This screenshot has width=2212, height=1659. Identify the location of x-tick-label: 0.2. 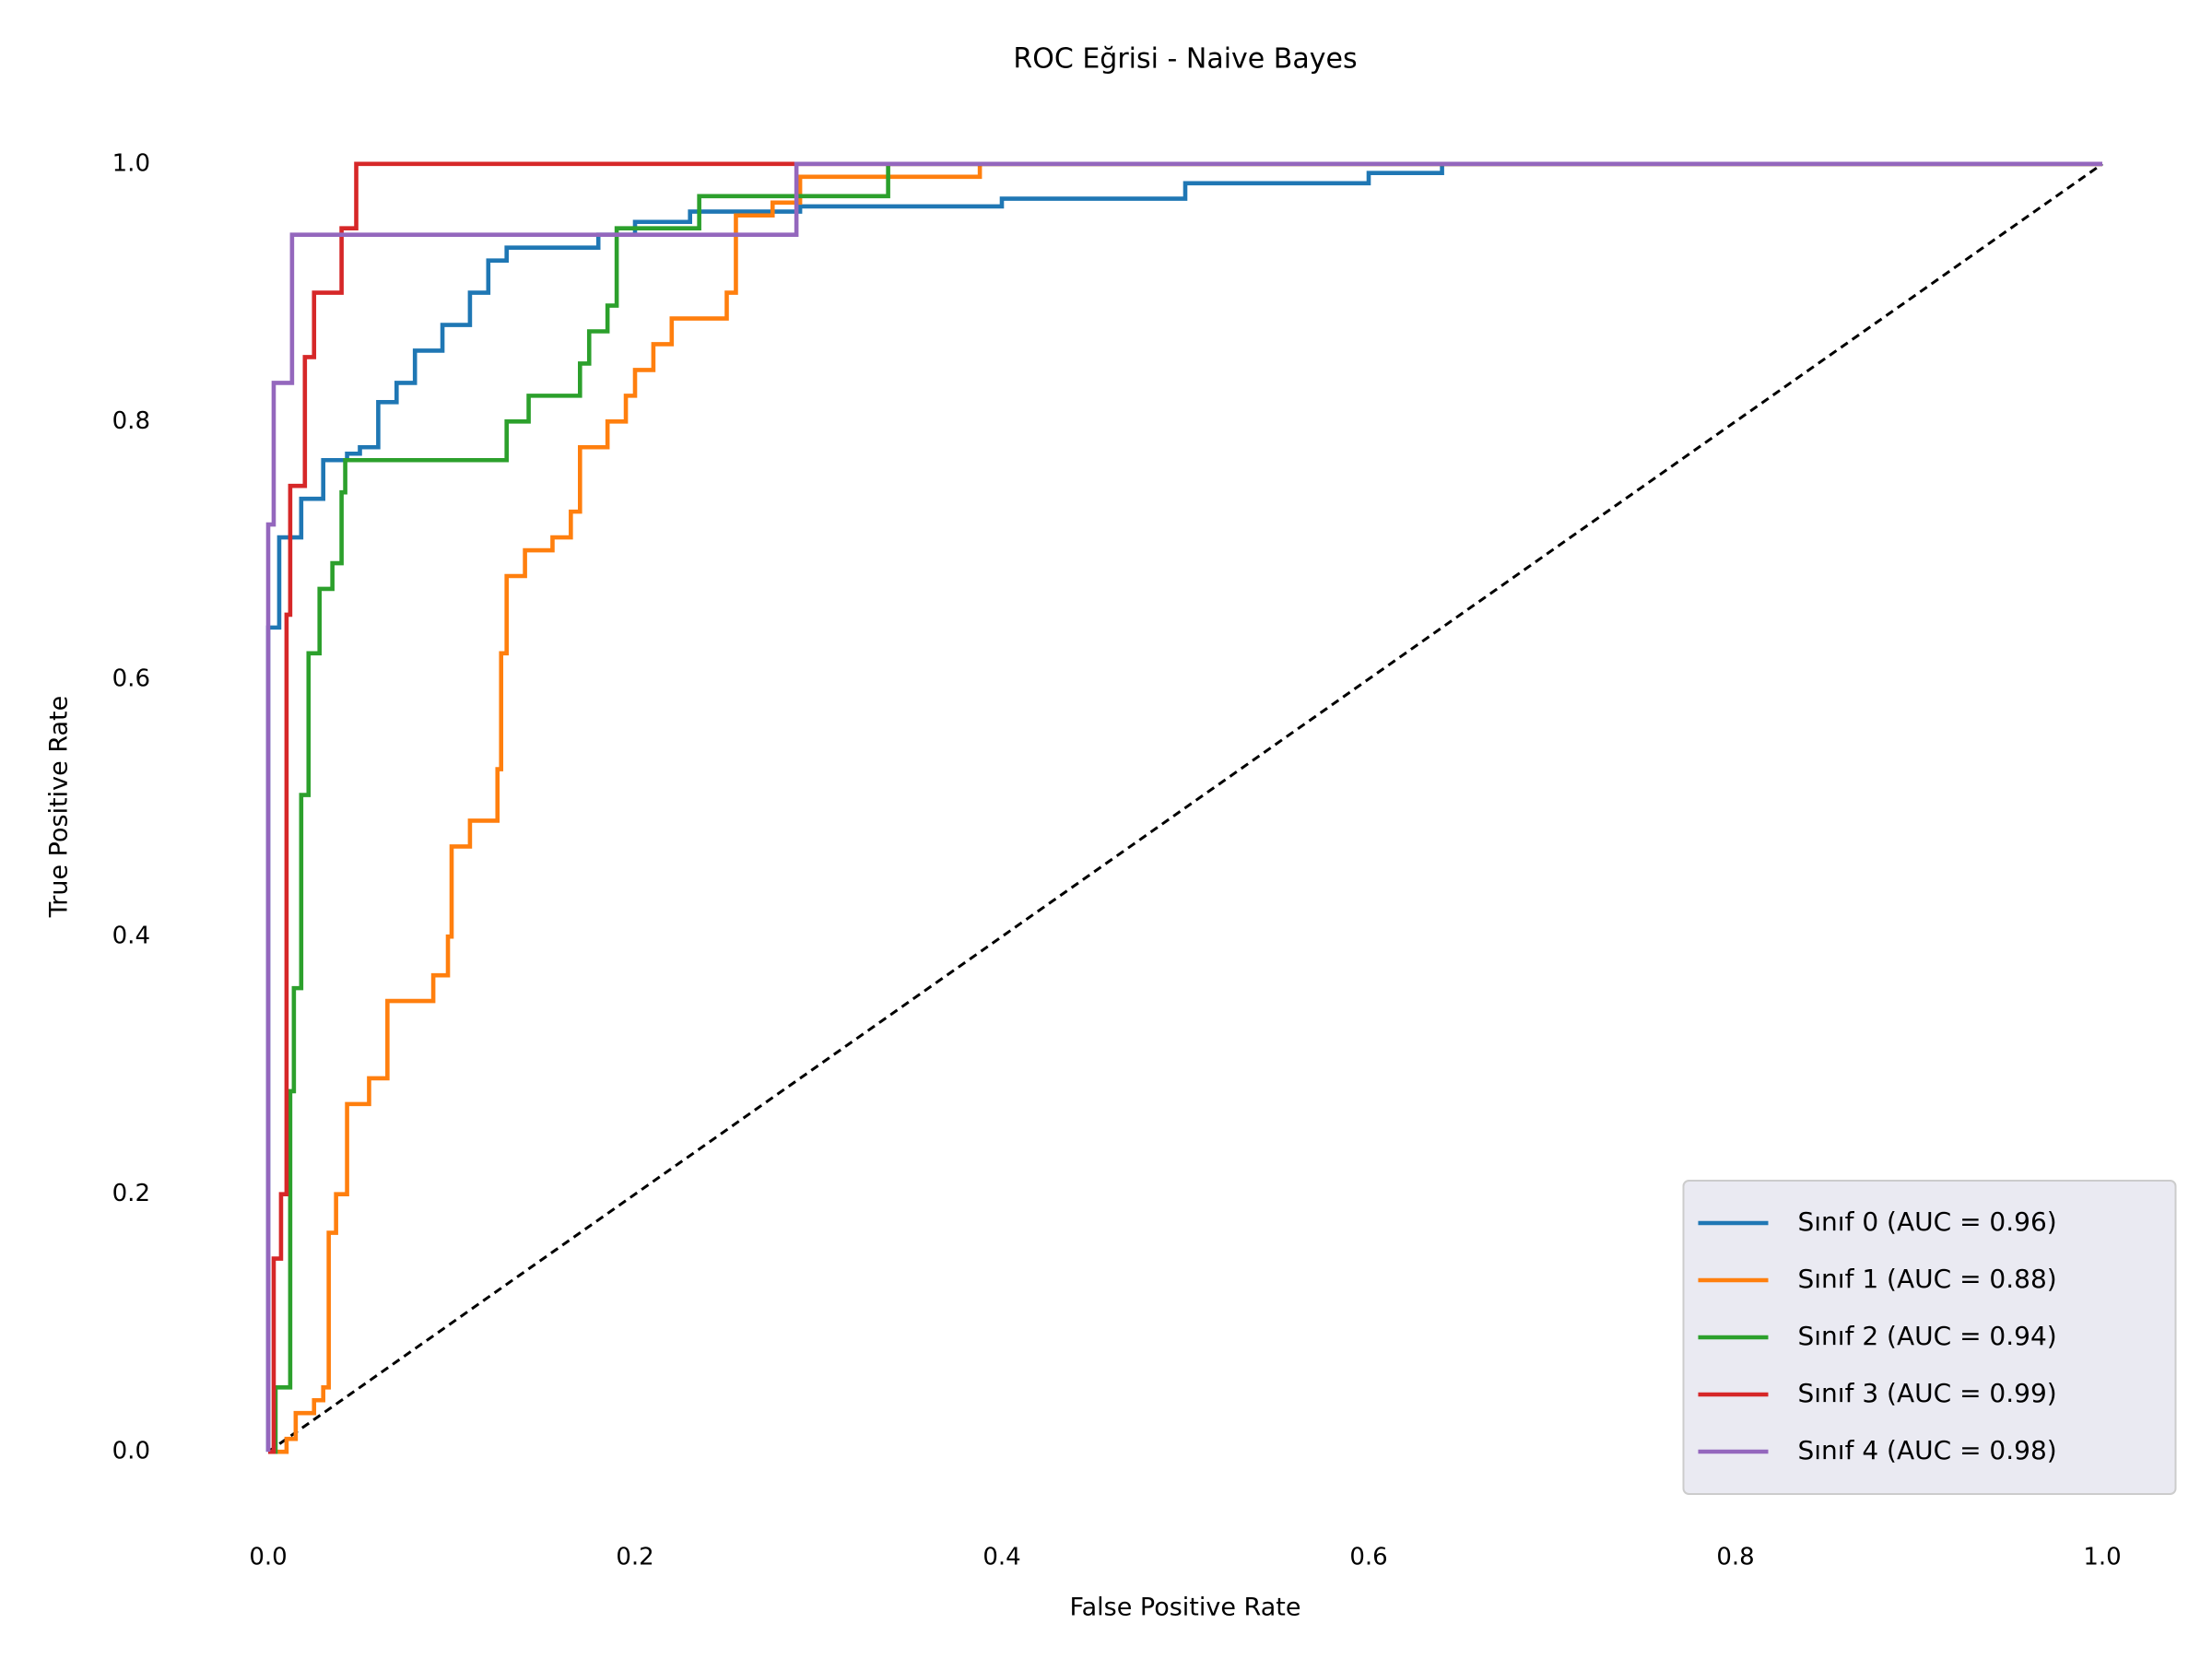
(634, 1557).